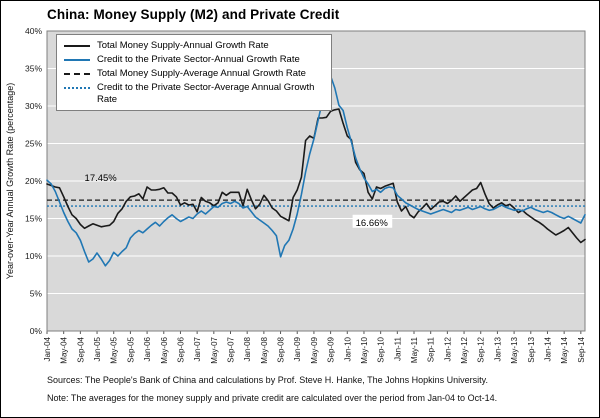 Image resolution: width=600 pixels, height=418 pixels. I want to click on annotation-box, so click(372, 221).